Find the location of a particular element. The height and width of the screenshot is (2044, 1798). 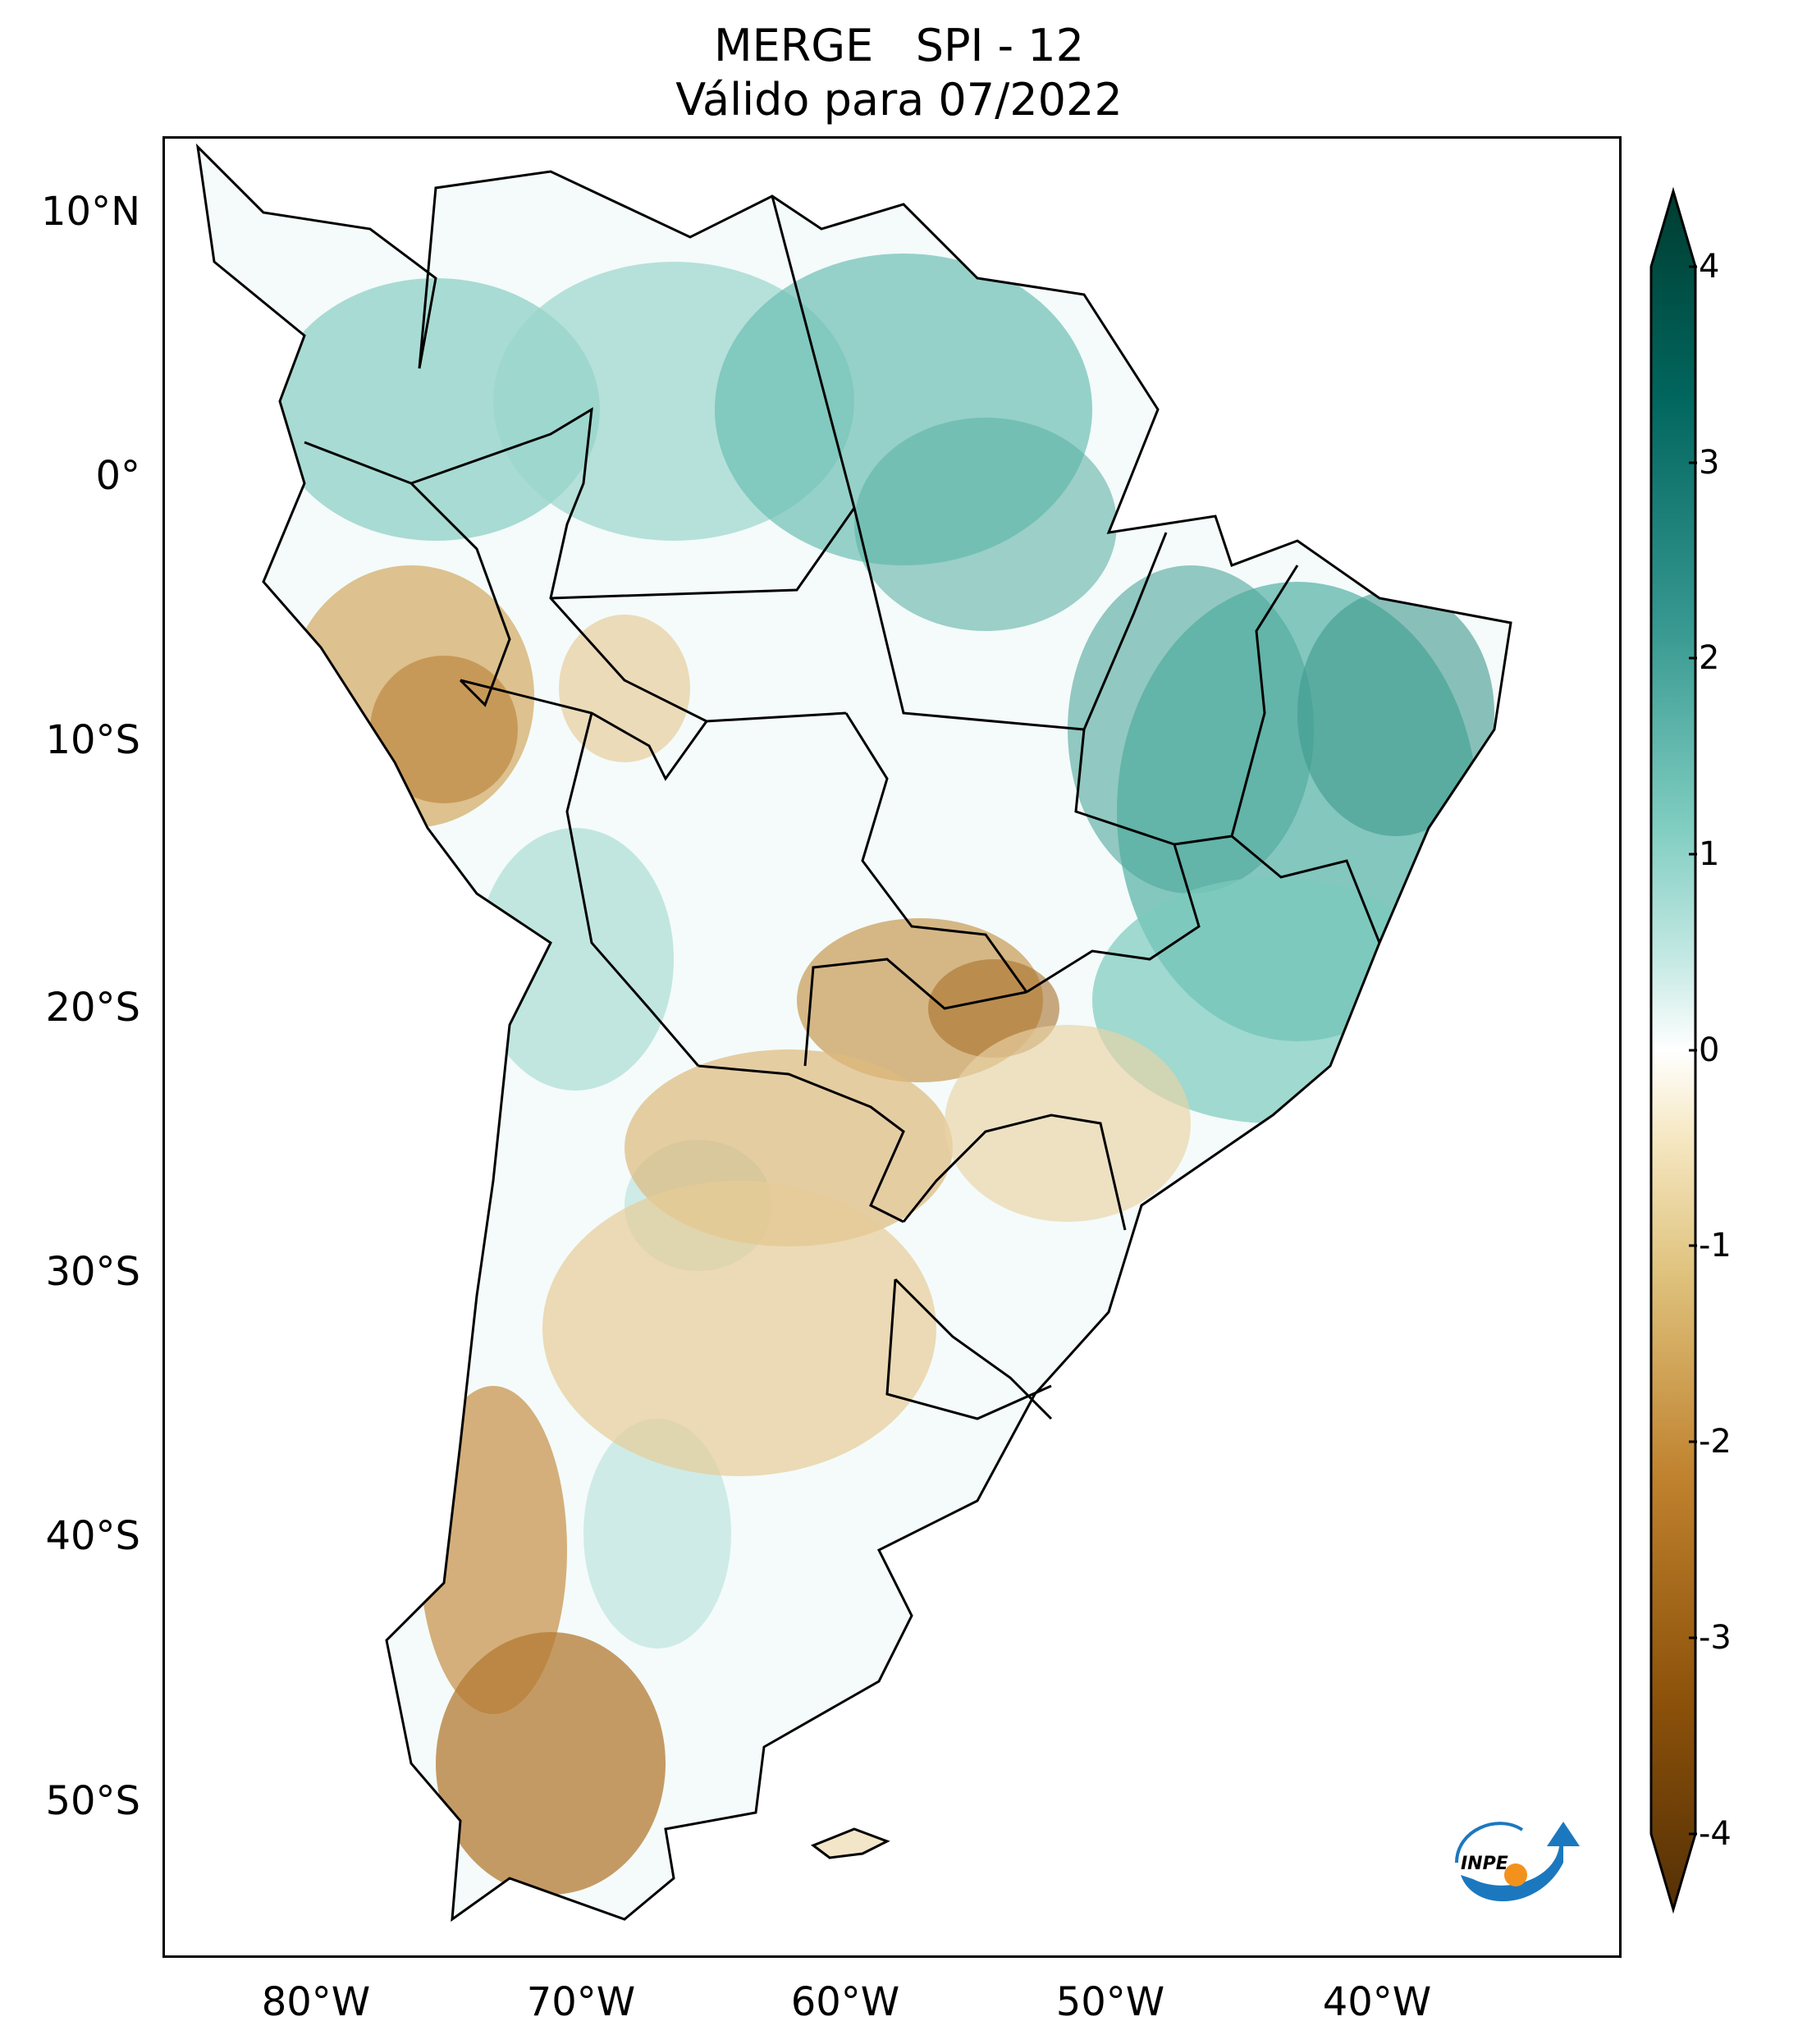

inpe-logo-text: INPE is located at coordinates (1484, 1864).